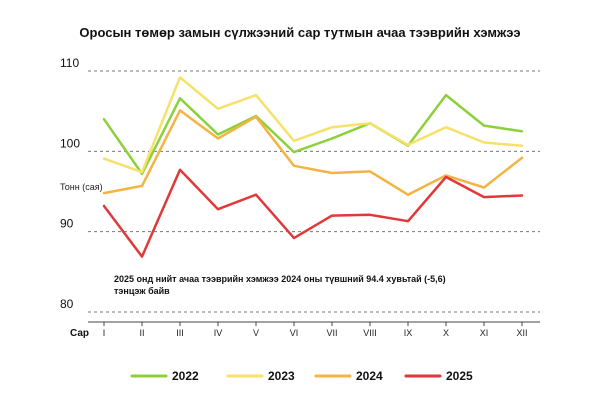 Image resolution: width=600 pixels, height=411 pixels. I want to click on x-tick-labels: I II III IV V VI VII VIII IX X XI XII, so click(315, 330).